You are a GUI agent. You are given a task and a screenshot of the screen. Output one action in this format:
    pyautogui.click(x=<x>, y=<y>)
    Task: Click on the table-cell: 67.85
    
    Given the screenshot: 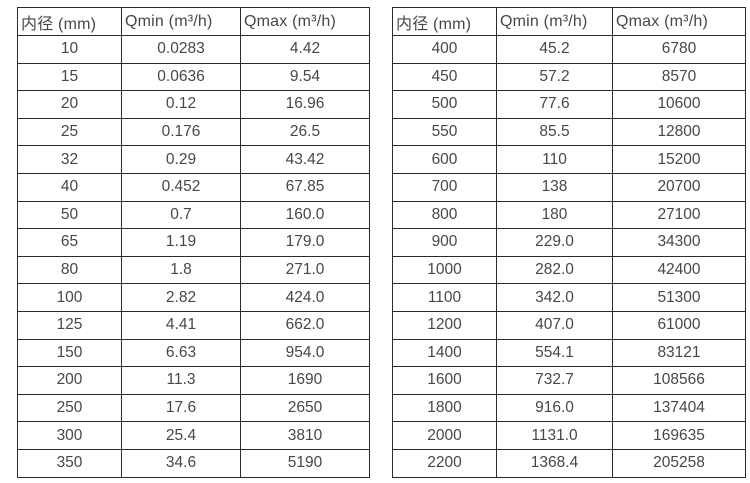 What is the action you would take?
    pyautogui.click(x=305, y=187)
    